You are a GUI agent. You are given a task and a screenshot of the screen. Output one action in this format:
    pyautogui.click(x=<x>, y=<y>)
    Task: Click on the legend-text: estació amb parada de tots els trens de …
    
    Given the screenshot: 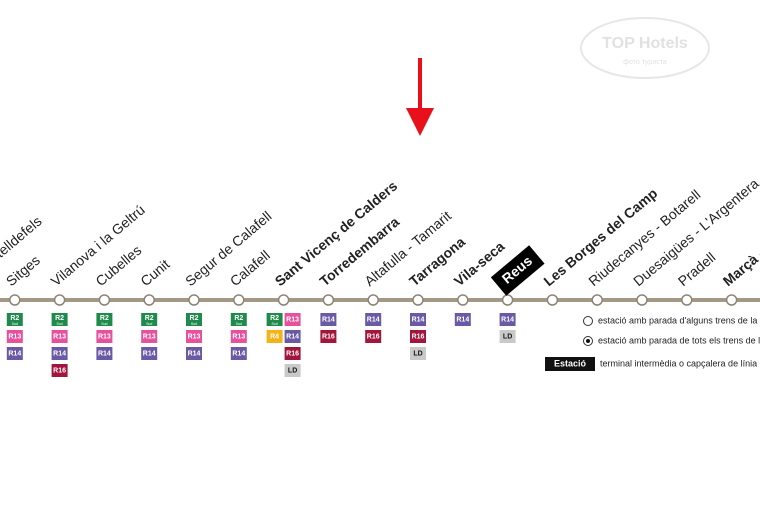 What is the action you would take?
    pyautogui.click(x=679, y=340)
    